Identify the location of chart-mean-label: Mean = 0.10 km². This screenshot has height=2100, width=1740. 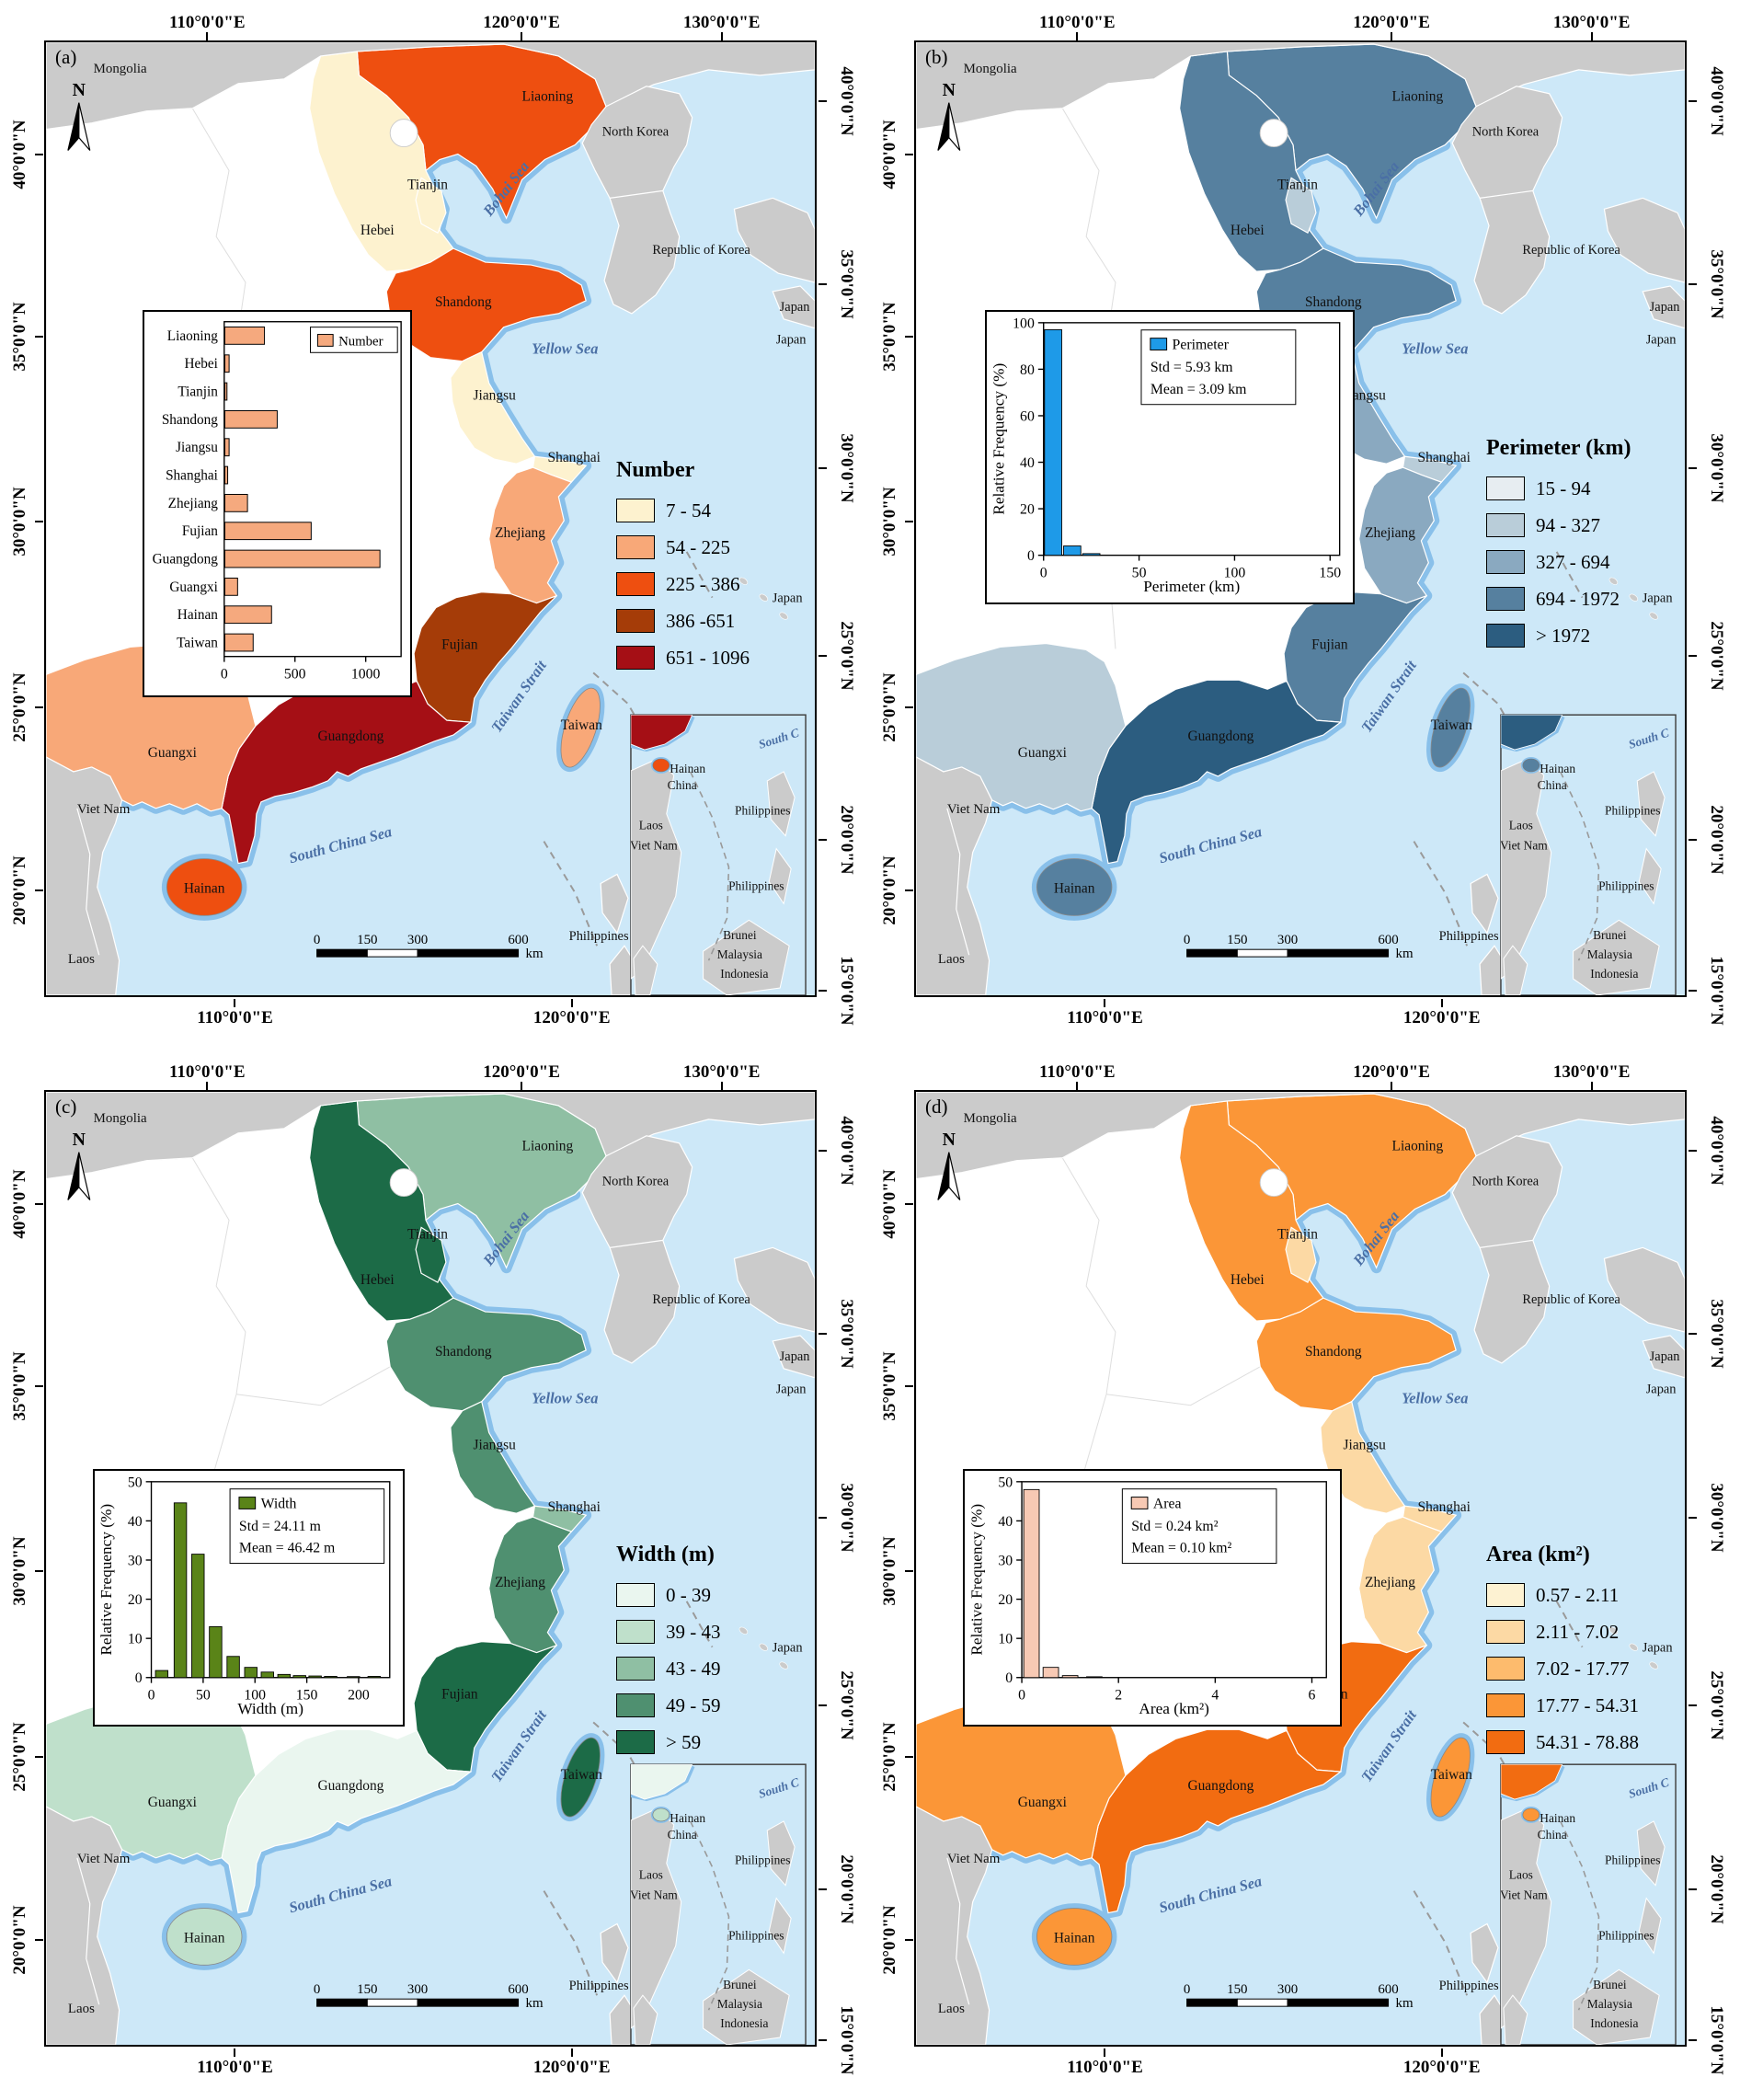
(1181, 1548).